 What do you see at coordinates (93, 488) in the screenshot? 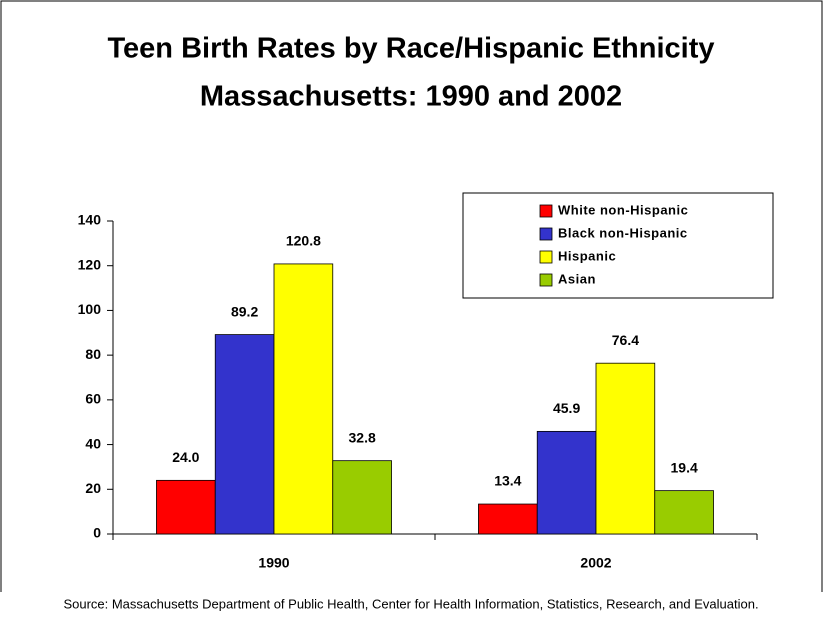
I see `y-tick-label: 20` at bounding box center [93, 488].